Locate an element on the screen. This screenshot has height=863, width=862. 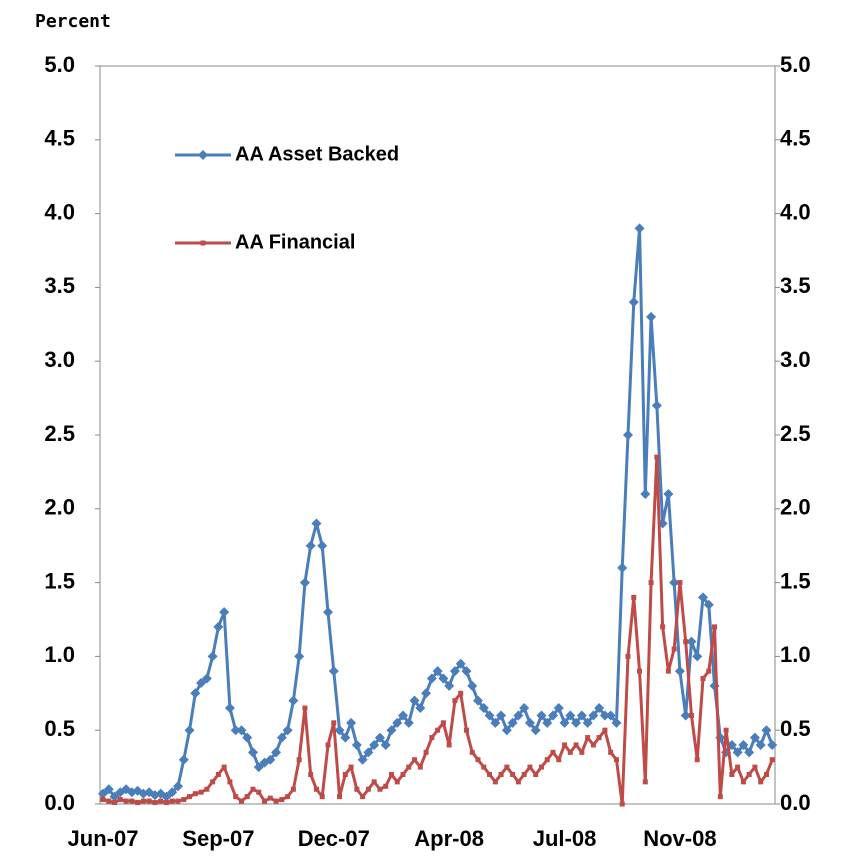
legend-marker is located at coordinates (203, 155).